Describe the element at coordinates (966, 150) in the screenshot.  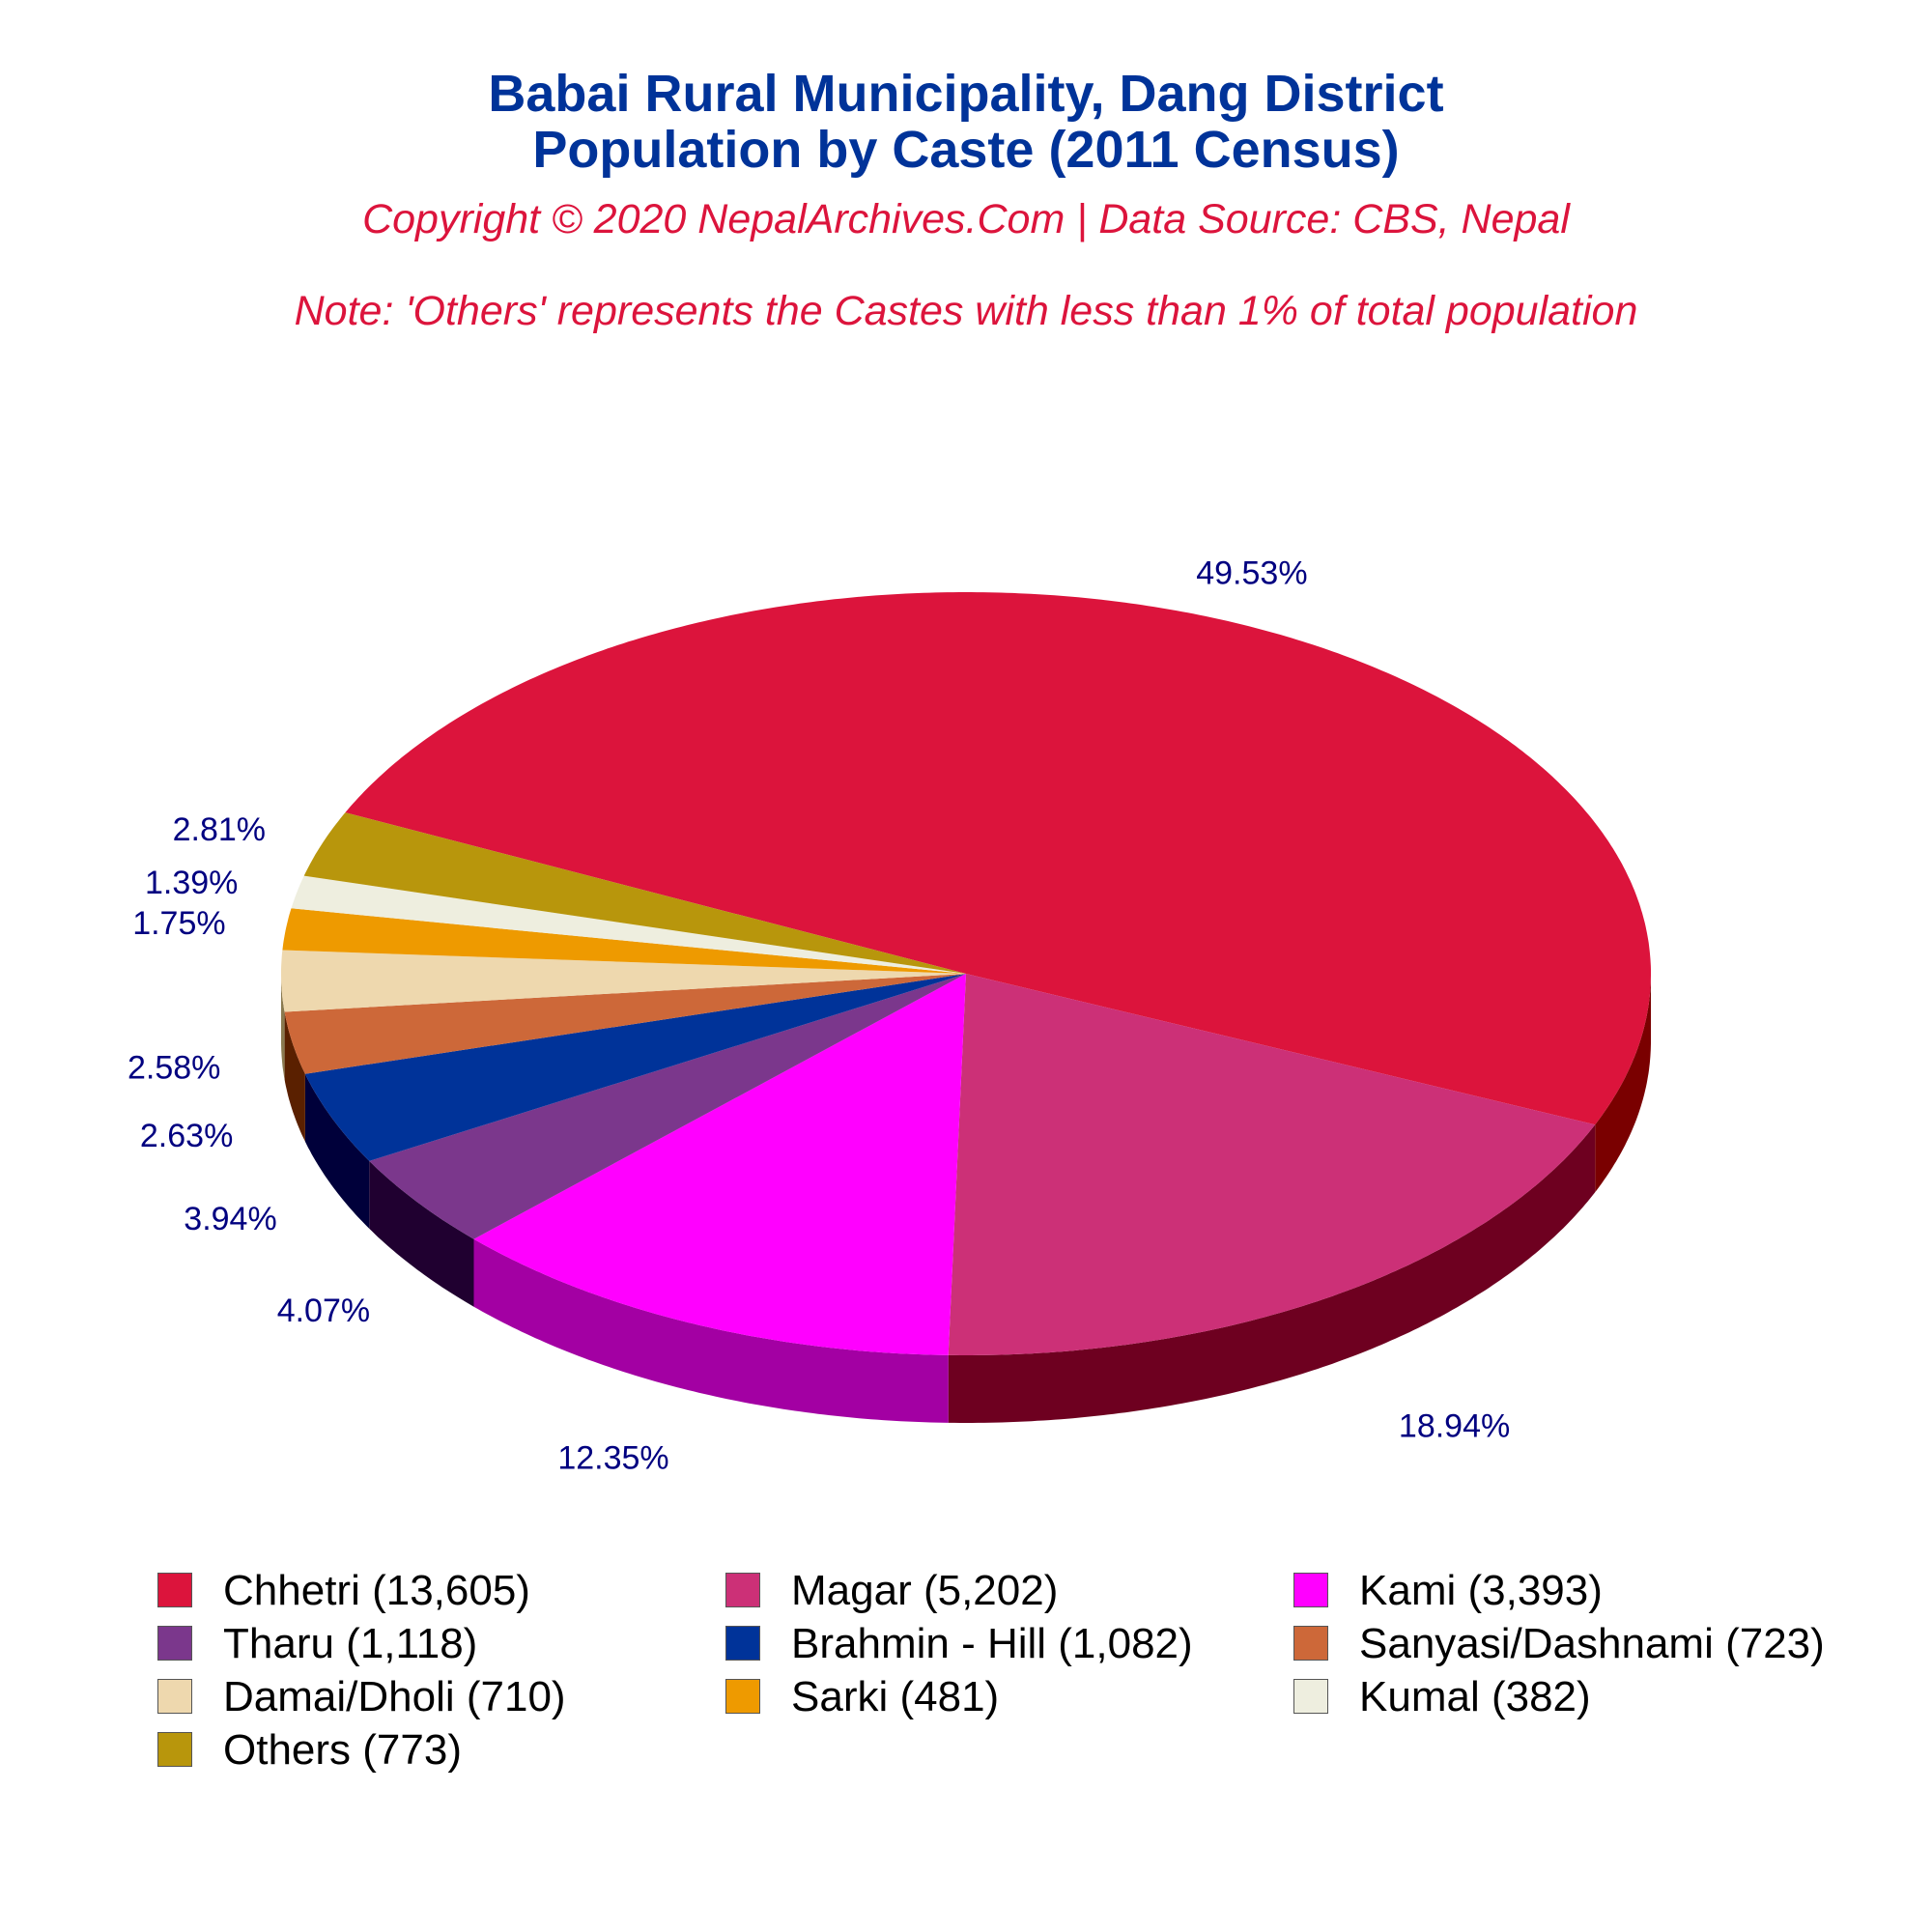
I see `chart-title-line2: Population by Caste (2011 Census)` at that location.